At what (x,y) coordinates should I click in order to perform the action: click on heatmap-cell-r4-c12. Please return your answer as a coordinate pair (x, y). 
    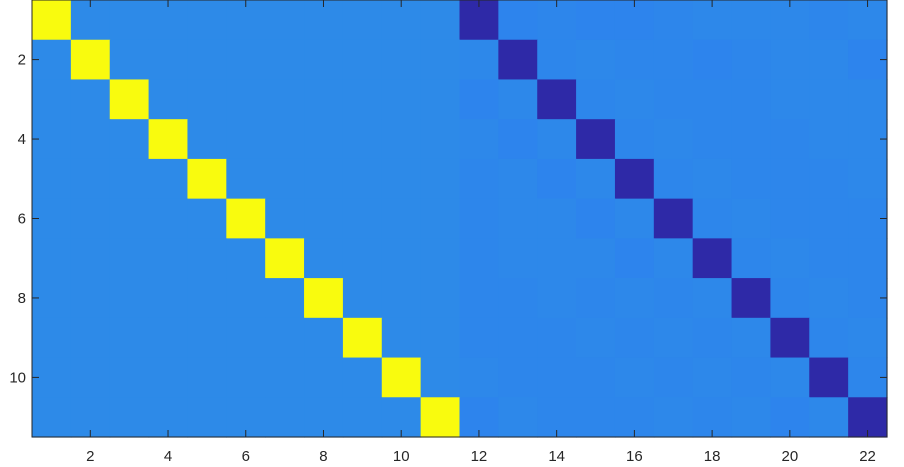
    Looking at the image, I should click on (479, 139).